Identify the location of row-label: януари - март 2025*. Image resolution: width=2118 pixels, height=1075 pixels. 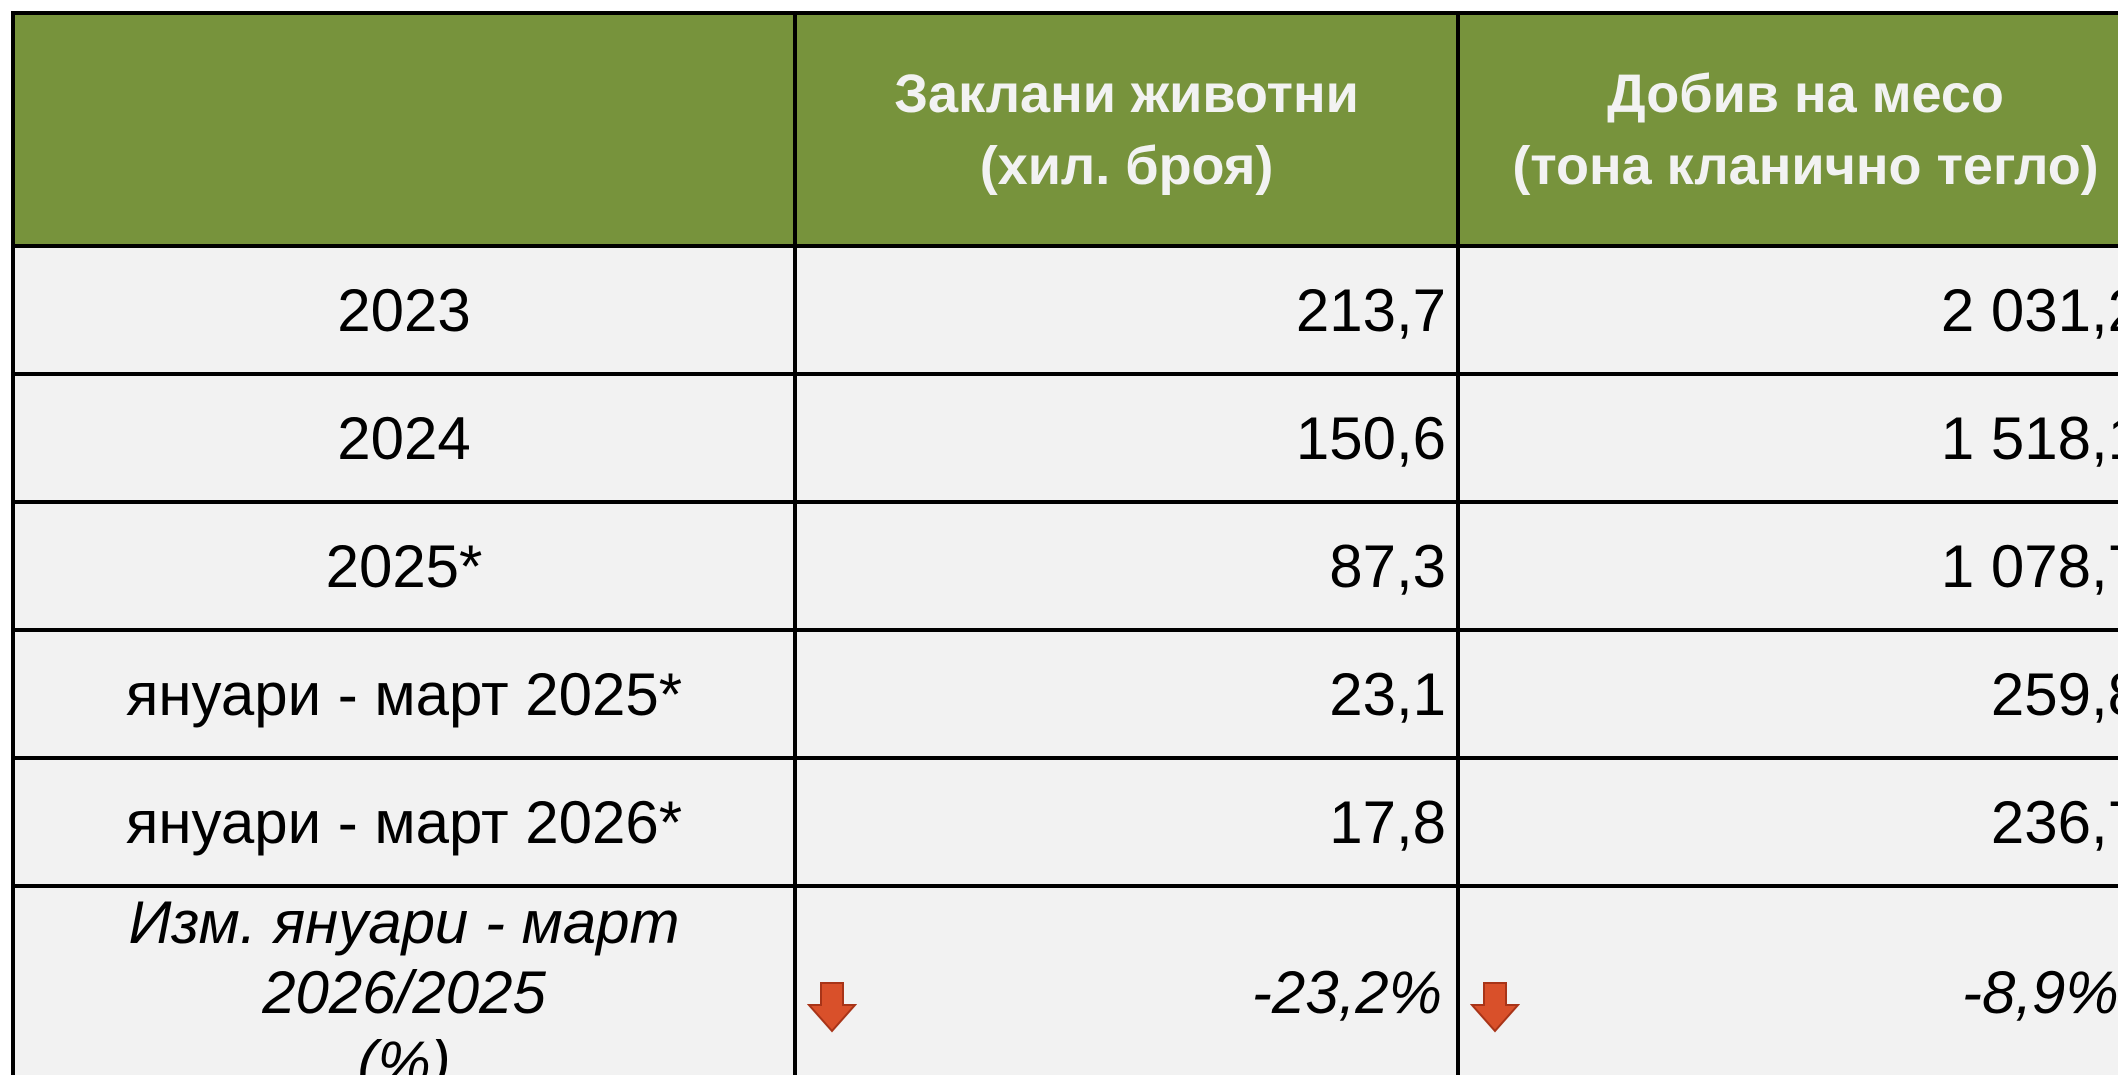
(404, 694).